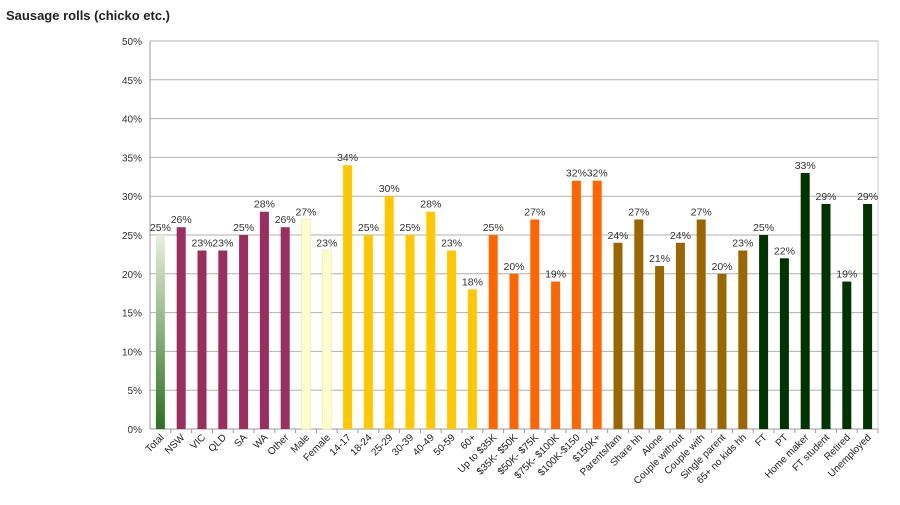  What do you see at coordinates (805, 166) in the screenshot?
I see `data-label: 33%` at bounding box center [805, 166].